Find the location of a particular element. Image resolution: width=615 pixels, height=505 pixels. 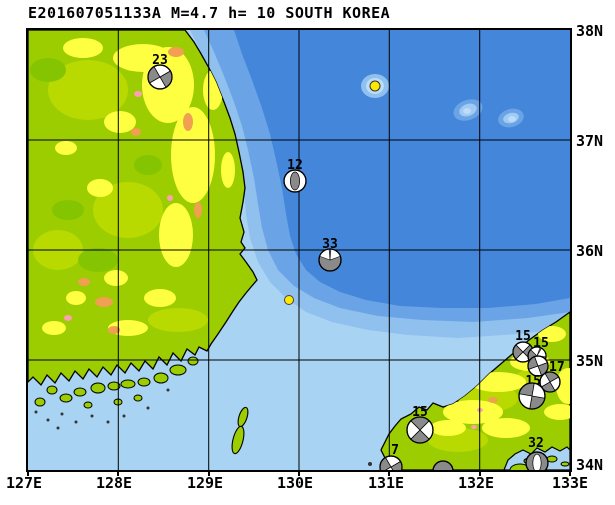

lon-label-132e: 132E is located at coordinates (476, 483).